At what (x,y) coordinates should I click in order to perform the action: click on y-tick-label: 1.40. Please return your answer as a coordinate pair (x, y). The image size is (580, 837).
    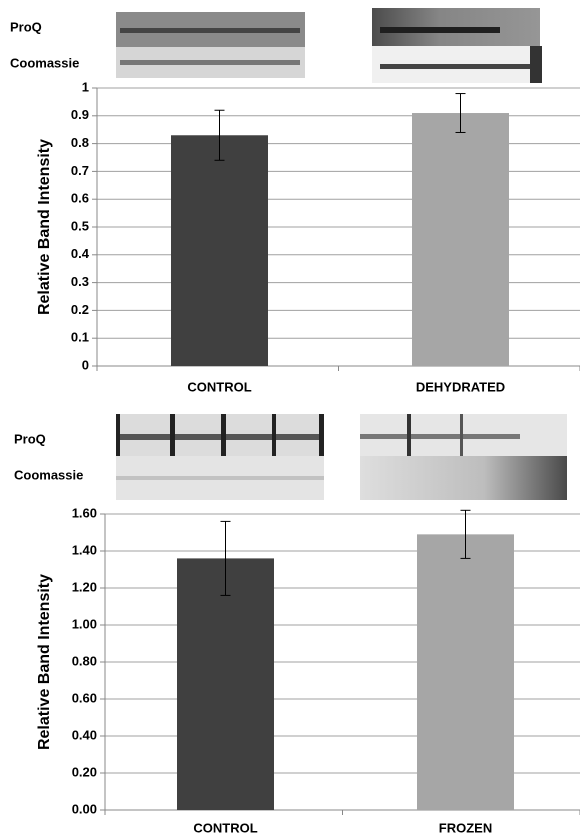
    Looking at the image, I should click on (84, 549).